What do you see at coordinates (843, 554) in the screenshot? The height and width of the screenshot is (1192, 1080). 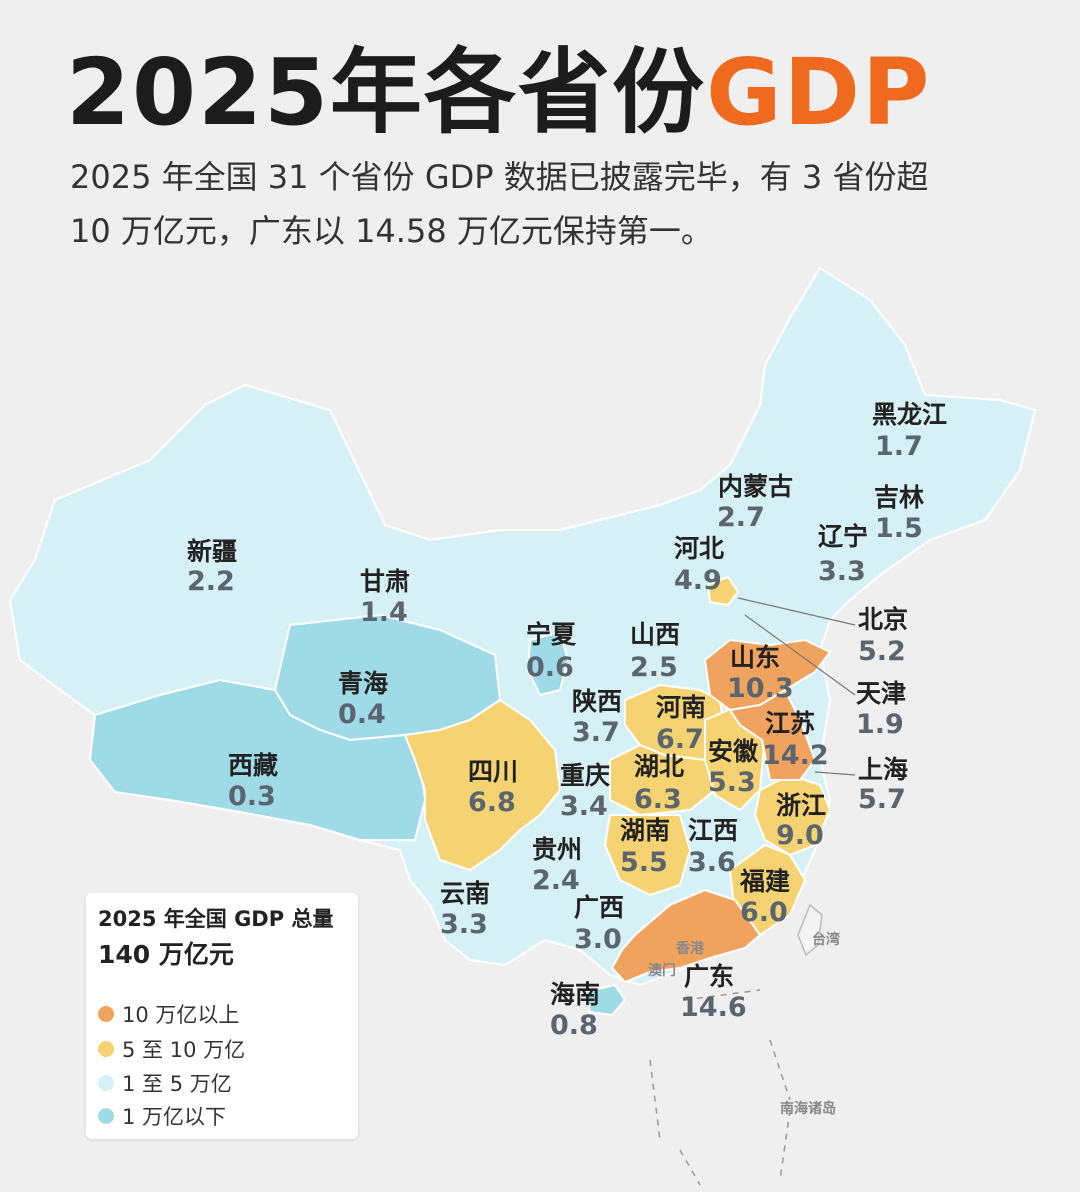 I see `province-liaoning: 辽宁 3.3` at bounding box center [843, 554].